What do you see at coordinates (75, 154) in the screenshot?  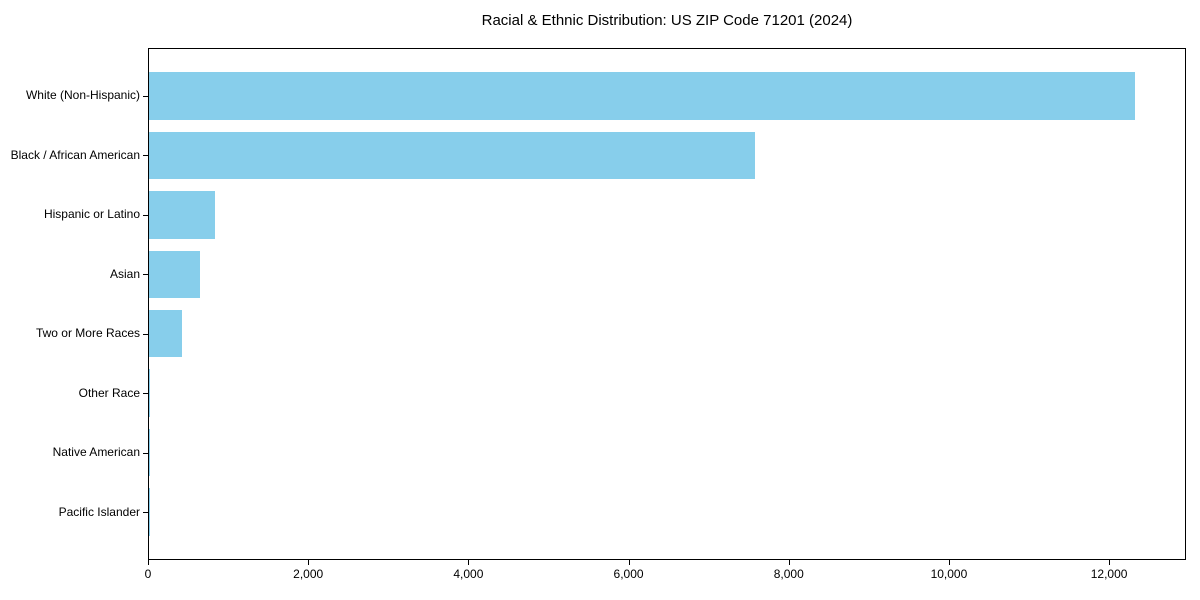 I see `y-axis-label: Black / African American` at bounding box center [75, 154].